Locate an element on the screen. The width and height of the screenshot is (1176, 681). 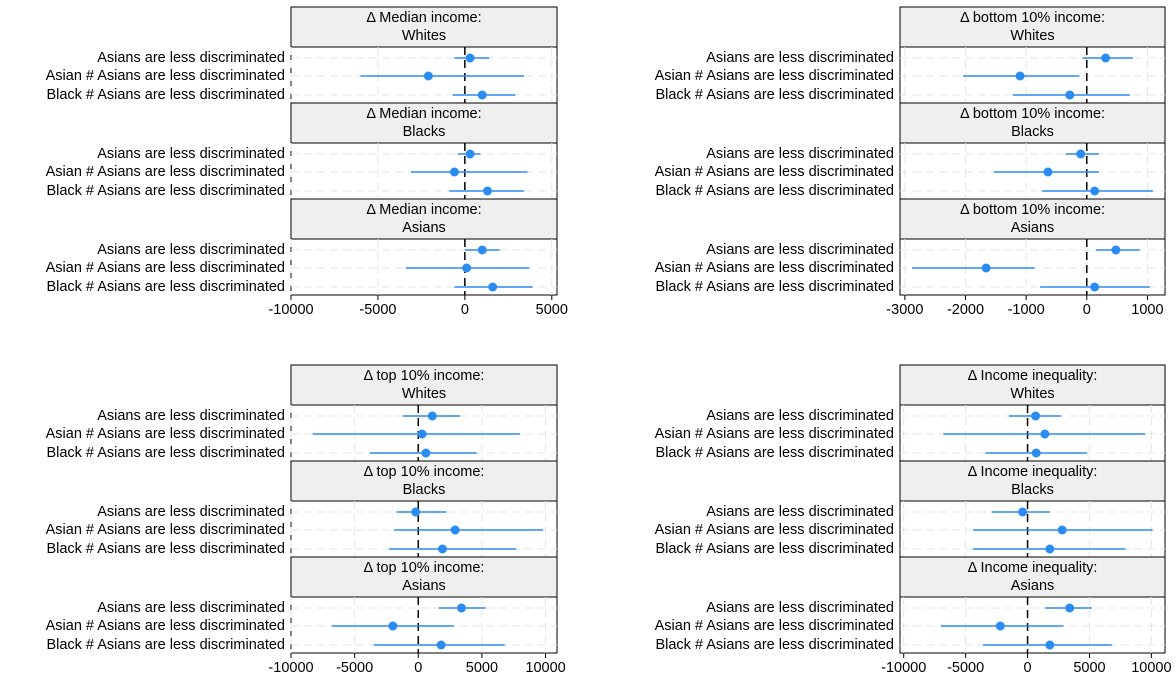
x-tick-label: -10000 is located at coordinates (290, 310).